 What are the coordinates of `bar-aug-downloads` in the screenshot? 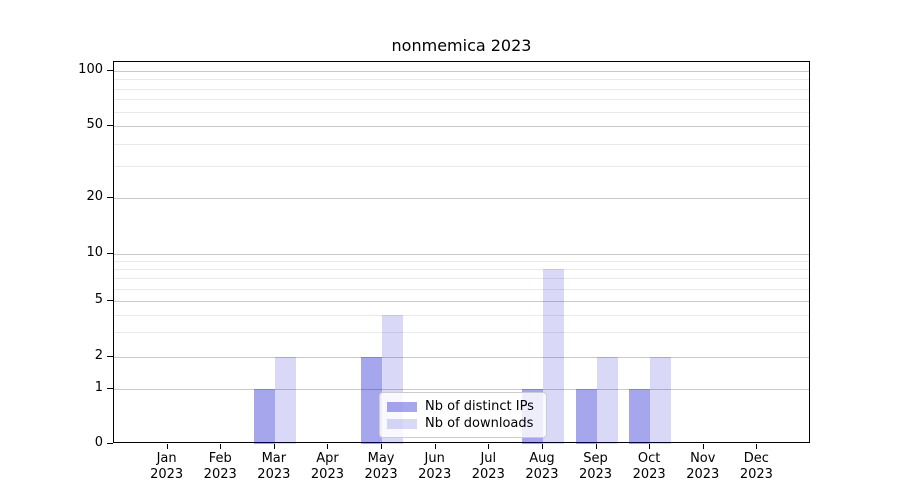 It's located at (553, 356).